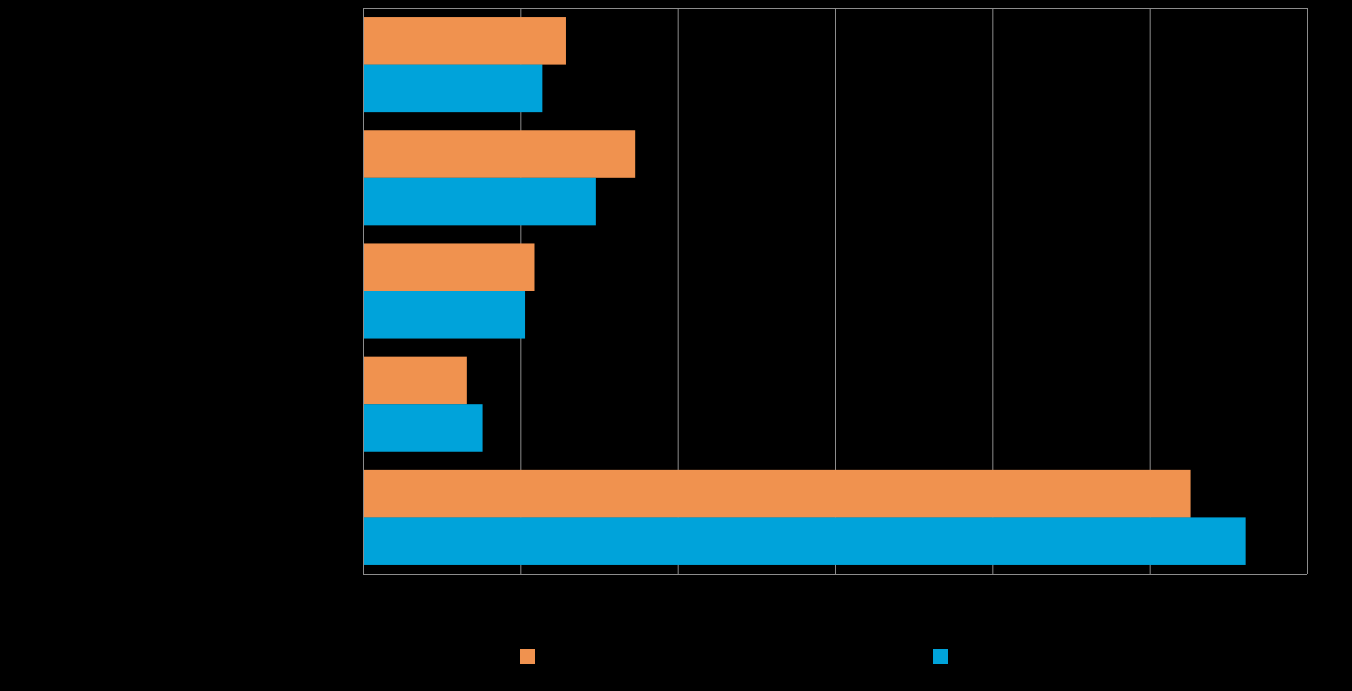 The width and height of the screenshot is (1352, 691). Describe the element at coordinates (464, 41) in the screenshot. I see `bar-cat0-series0` at that location.